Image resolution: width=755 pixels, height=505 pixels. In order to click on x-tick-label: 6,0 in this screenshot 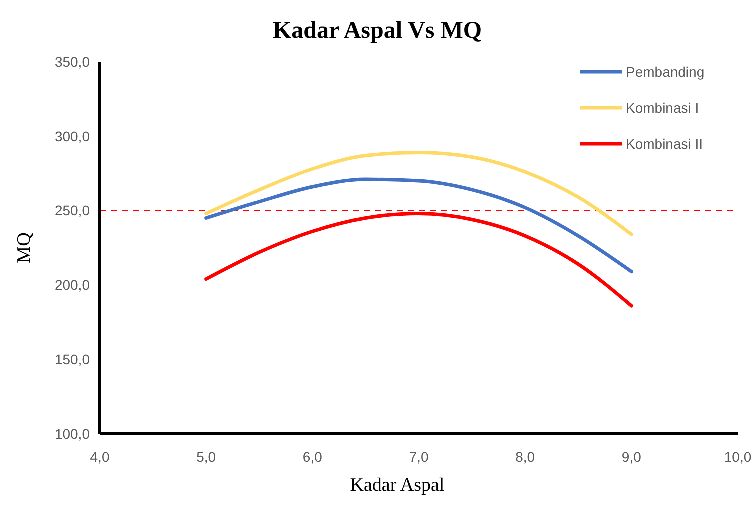, I will do `click(312, 457)`.